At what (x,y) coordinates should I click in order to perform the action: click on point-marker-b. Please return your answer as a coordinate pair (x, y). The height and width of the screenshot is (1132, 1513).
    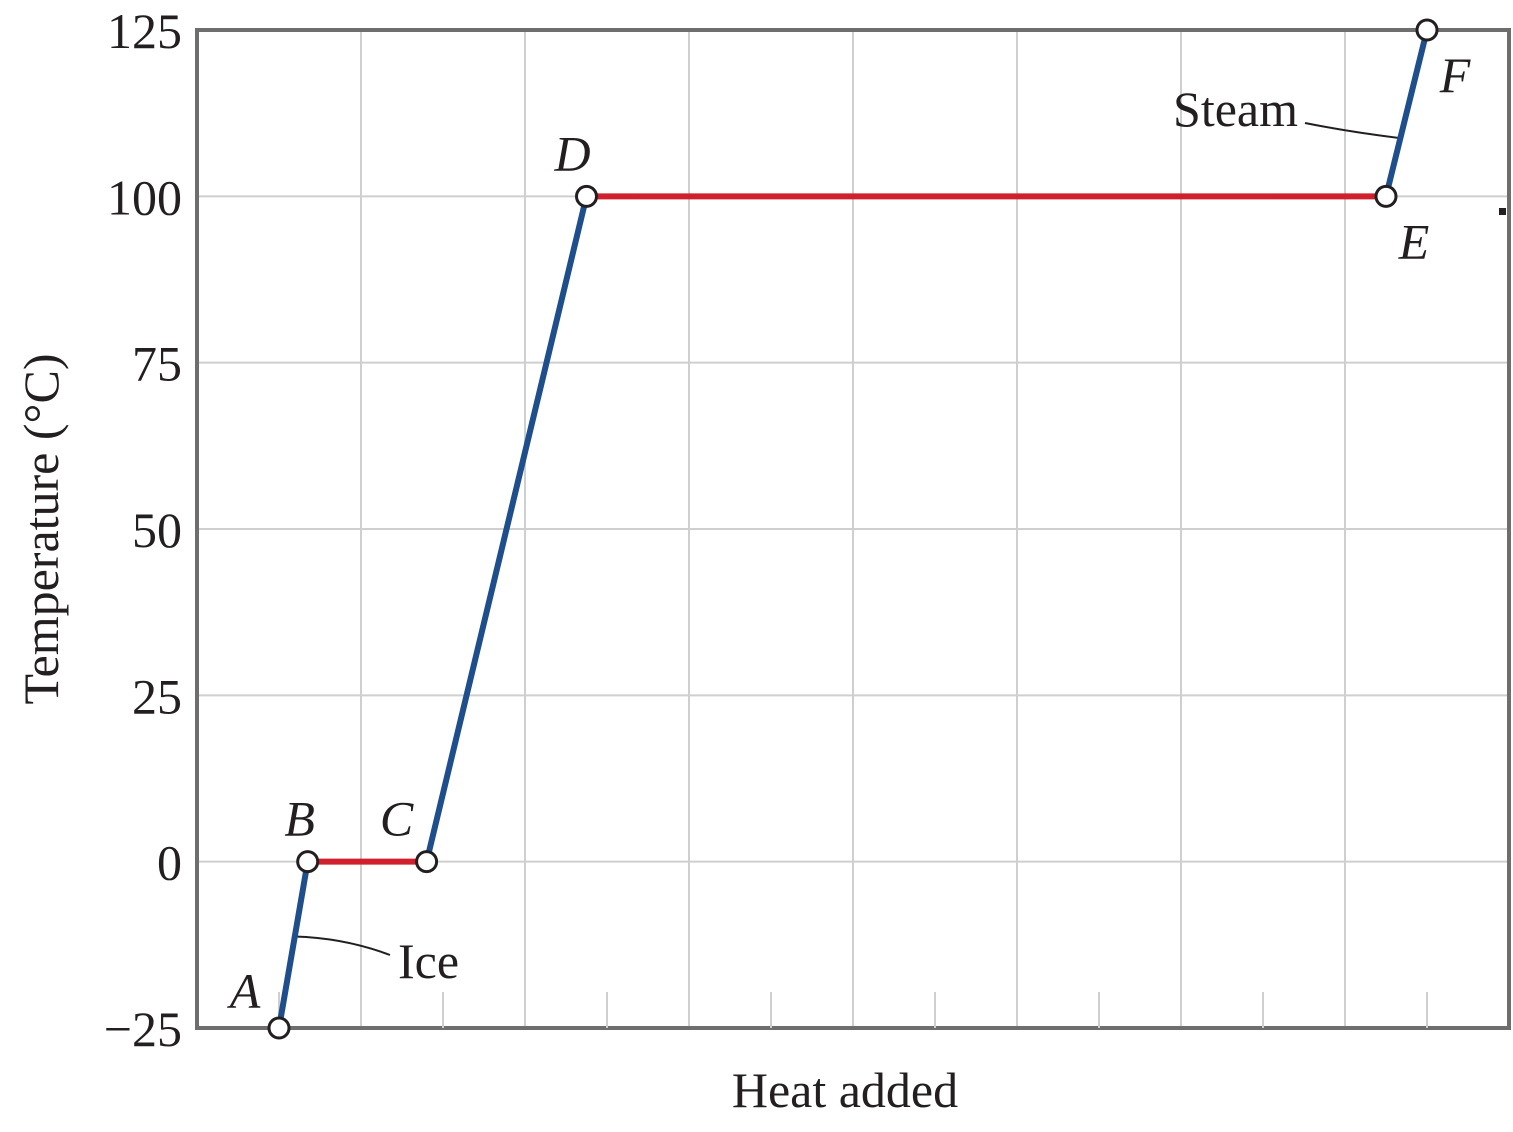
    Looking at the image, I should click on (308, 862).